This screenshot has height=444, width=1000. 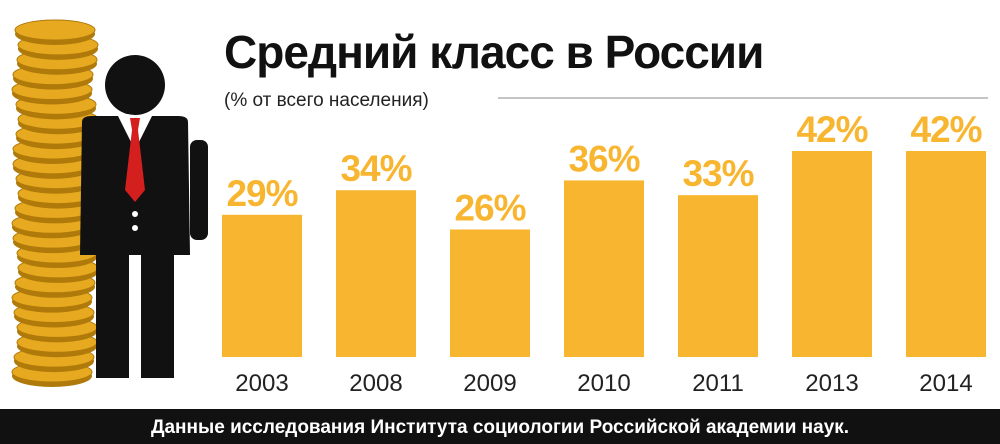 What do you see at coordinates (831, 383) in the screenshot?
I see `x-tick-label: 2013` at bounding box center [831, 383].